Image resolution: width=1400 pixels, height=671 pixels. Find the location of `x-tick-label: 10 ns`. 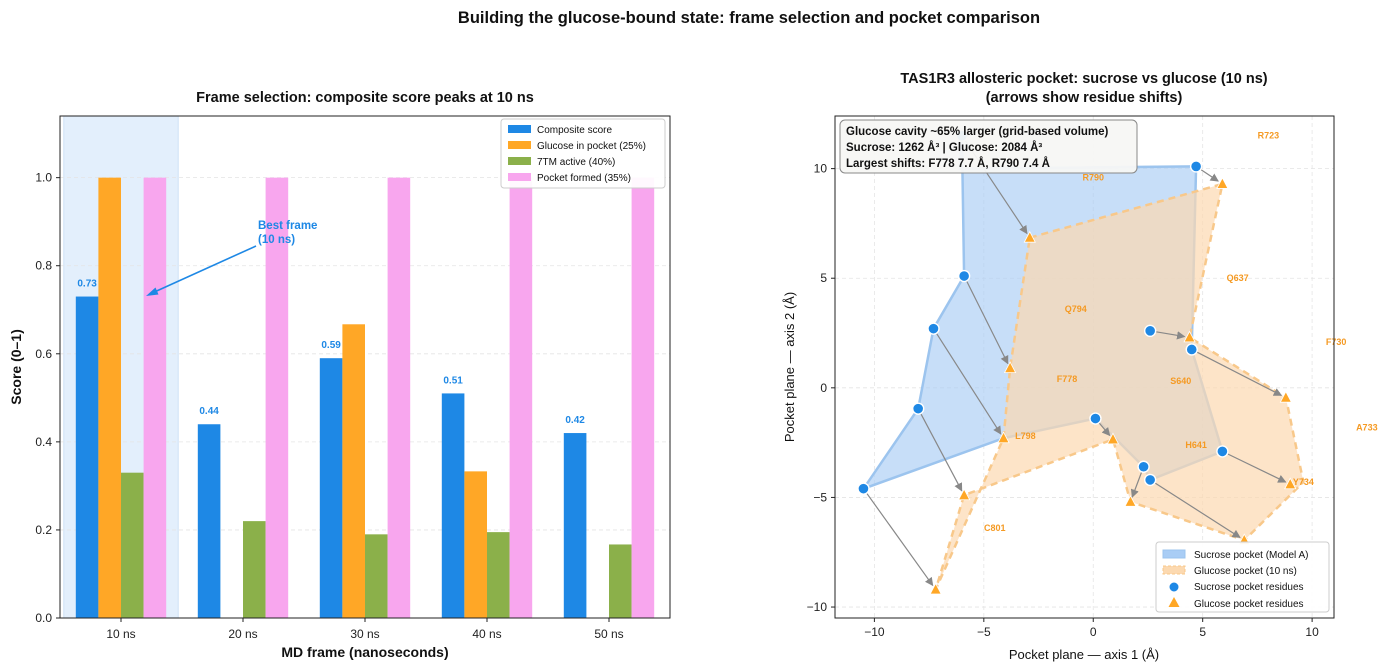

x-tick-label: 10 ns is located at coordinates (120, 634).